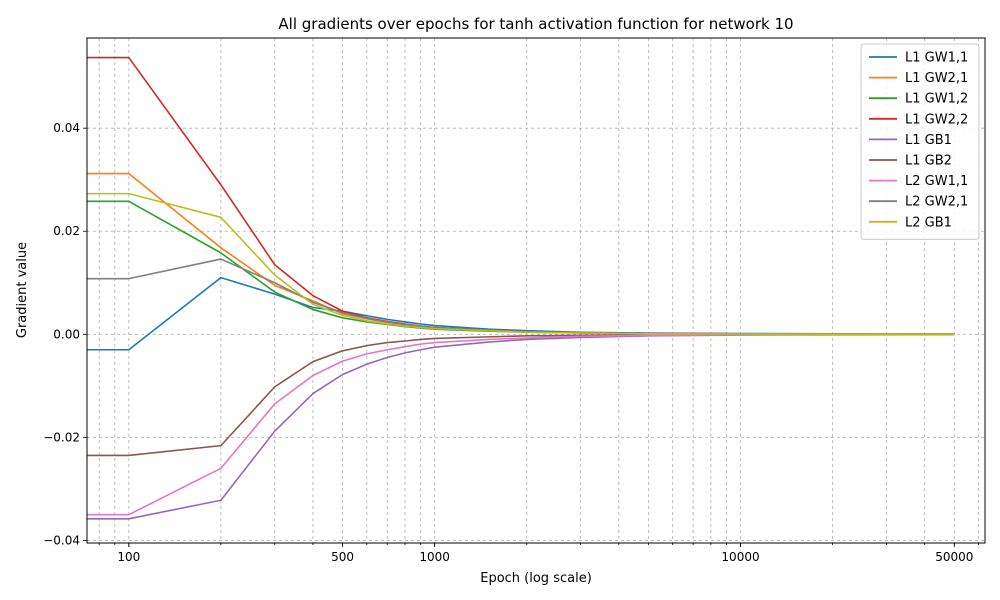 Image resolution: width=1000 pixels, height=600 pixels. What do you see at coordinates (936, 78) in the screenshot?
I see `legend-label: L1 GW2,1` at bounding box center [936, 78].